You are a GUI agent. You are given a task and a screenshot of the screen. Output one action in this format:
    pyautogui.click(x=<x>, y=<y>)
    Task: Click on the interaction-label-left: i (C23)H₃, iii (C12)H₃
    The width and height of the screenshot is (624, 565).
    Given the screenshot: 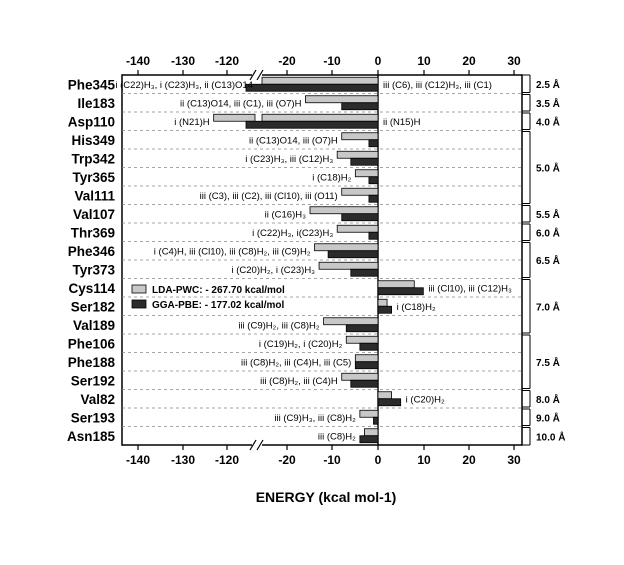 What is the action you would take?
    pyautogui.click(x=289, y=159)
    